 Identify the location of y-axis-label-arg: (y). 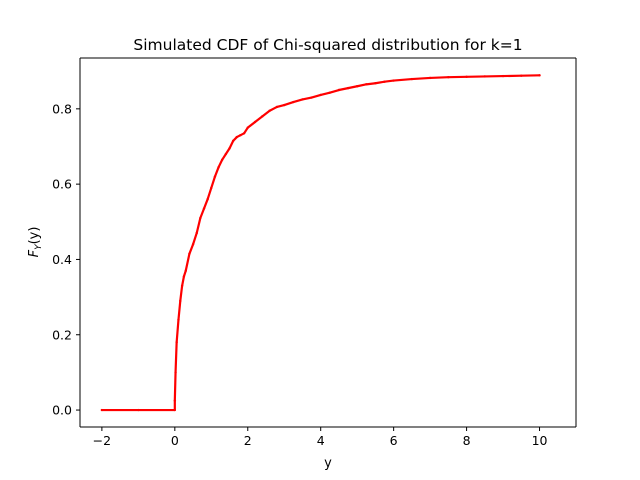
(34, 236).